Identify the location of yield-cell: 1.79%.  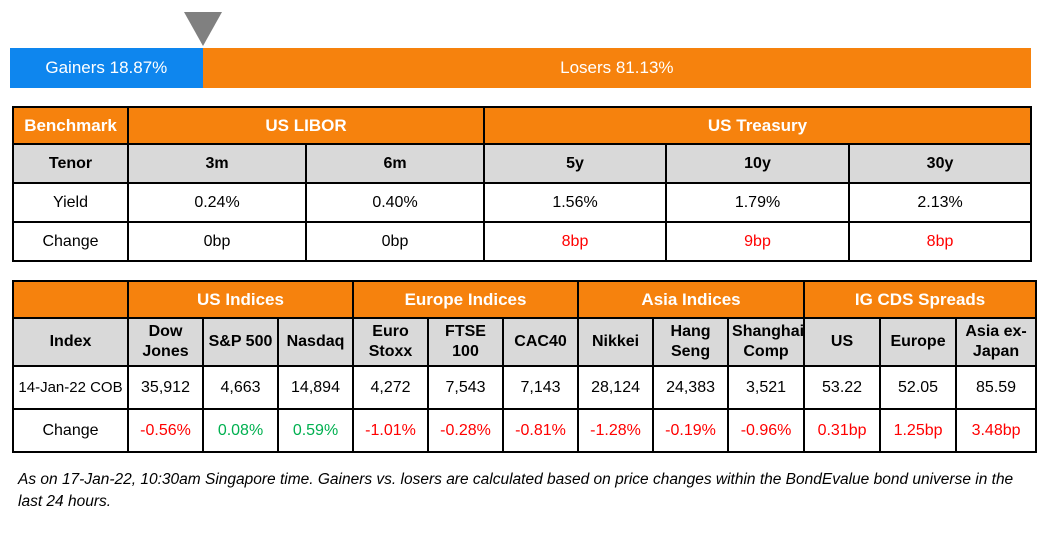
(758, 202).